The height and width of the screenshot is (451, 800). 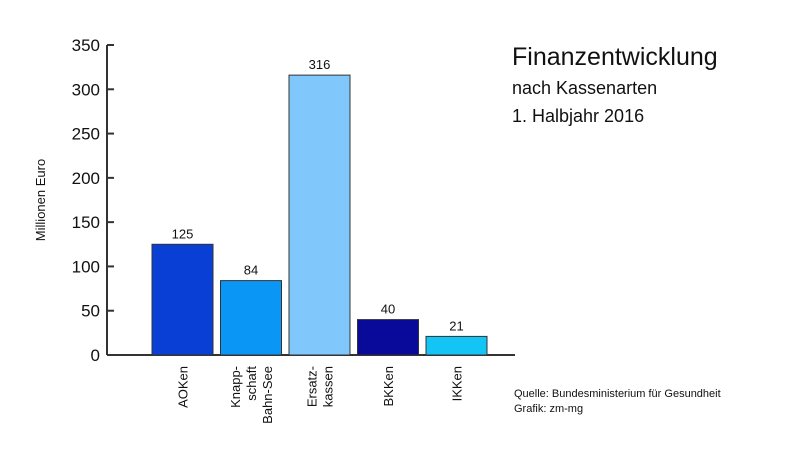 What do you see at coordinates (578, 116) in the screenshot?
I see `chart-subtitle-2: 1. Halbjahr 2016` at bounding box center [578, 116].